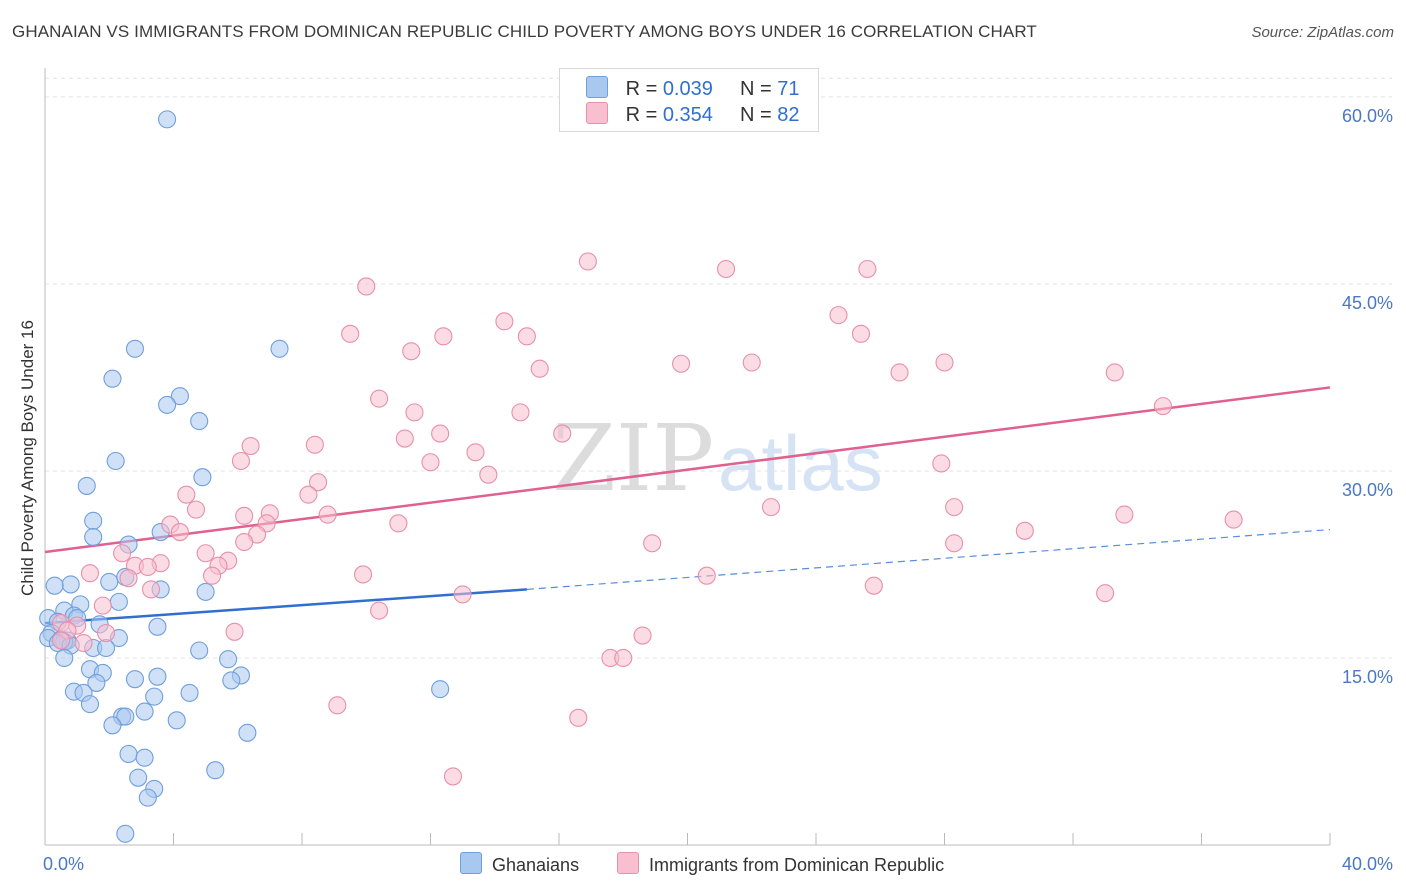 The height and width of the screenshot is (892, 1406). I want to click on x-tick-labels: 0.0% 40.0%, so click(718, 864).